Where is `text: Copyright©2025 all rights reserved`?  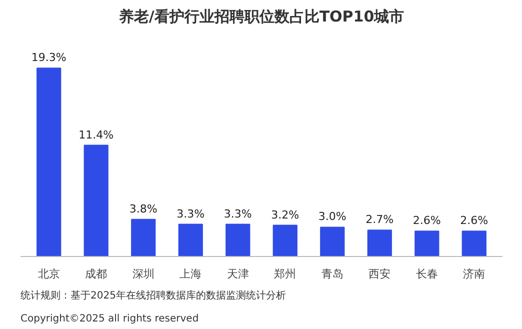
text: Copyright©2025 all rights reserved is located at coordinates (109, 319).